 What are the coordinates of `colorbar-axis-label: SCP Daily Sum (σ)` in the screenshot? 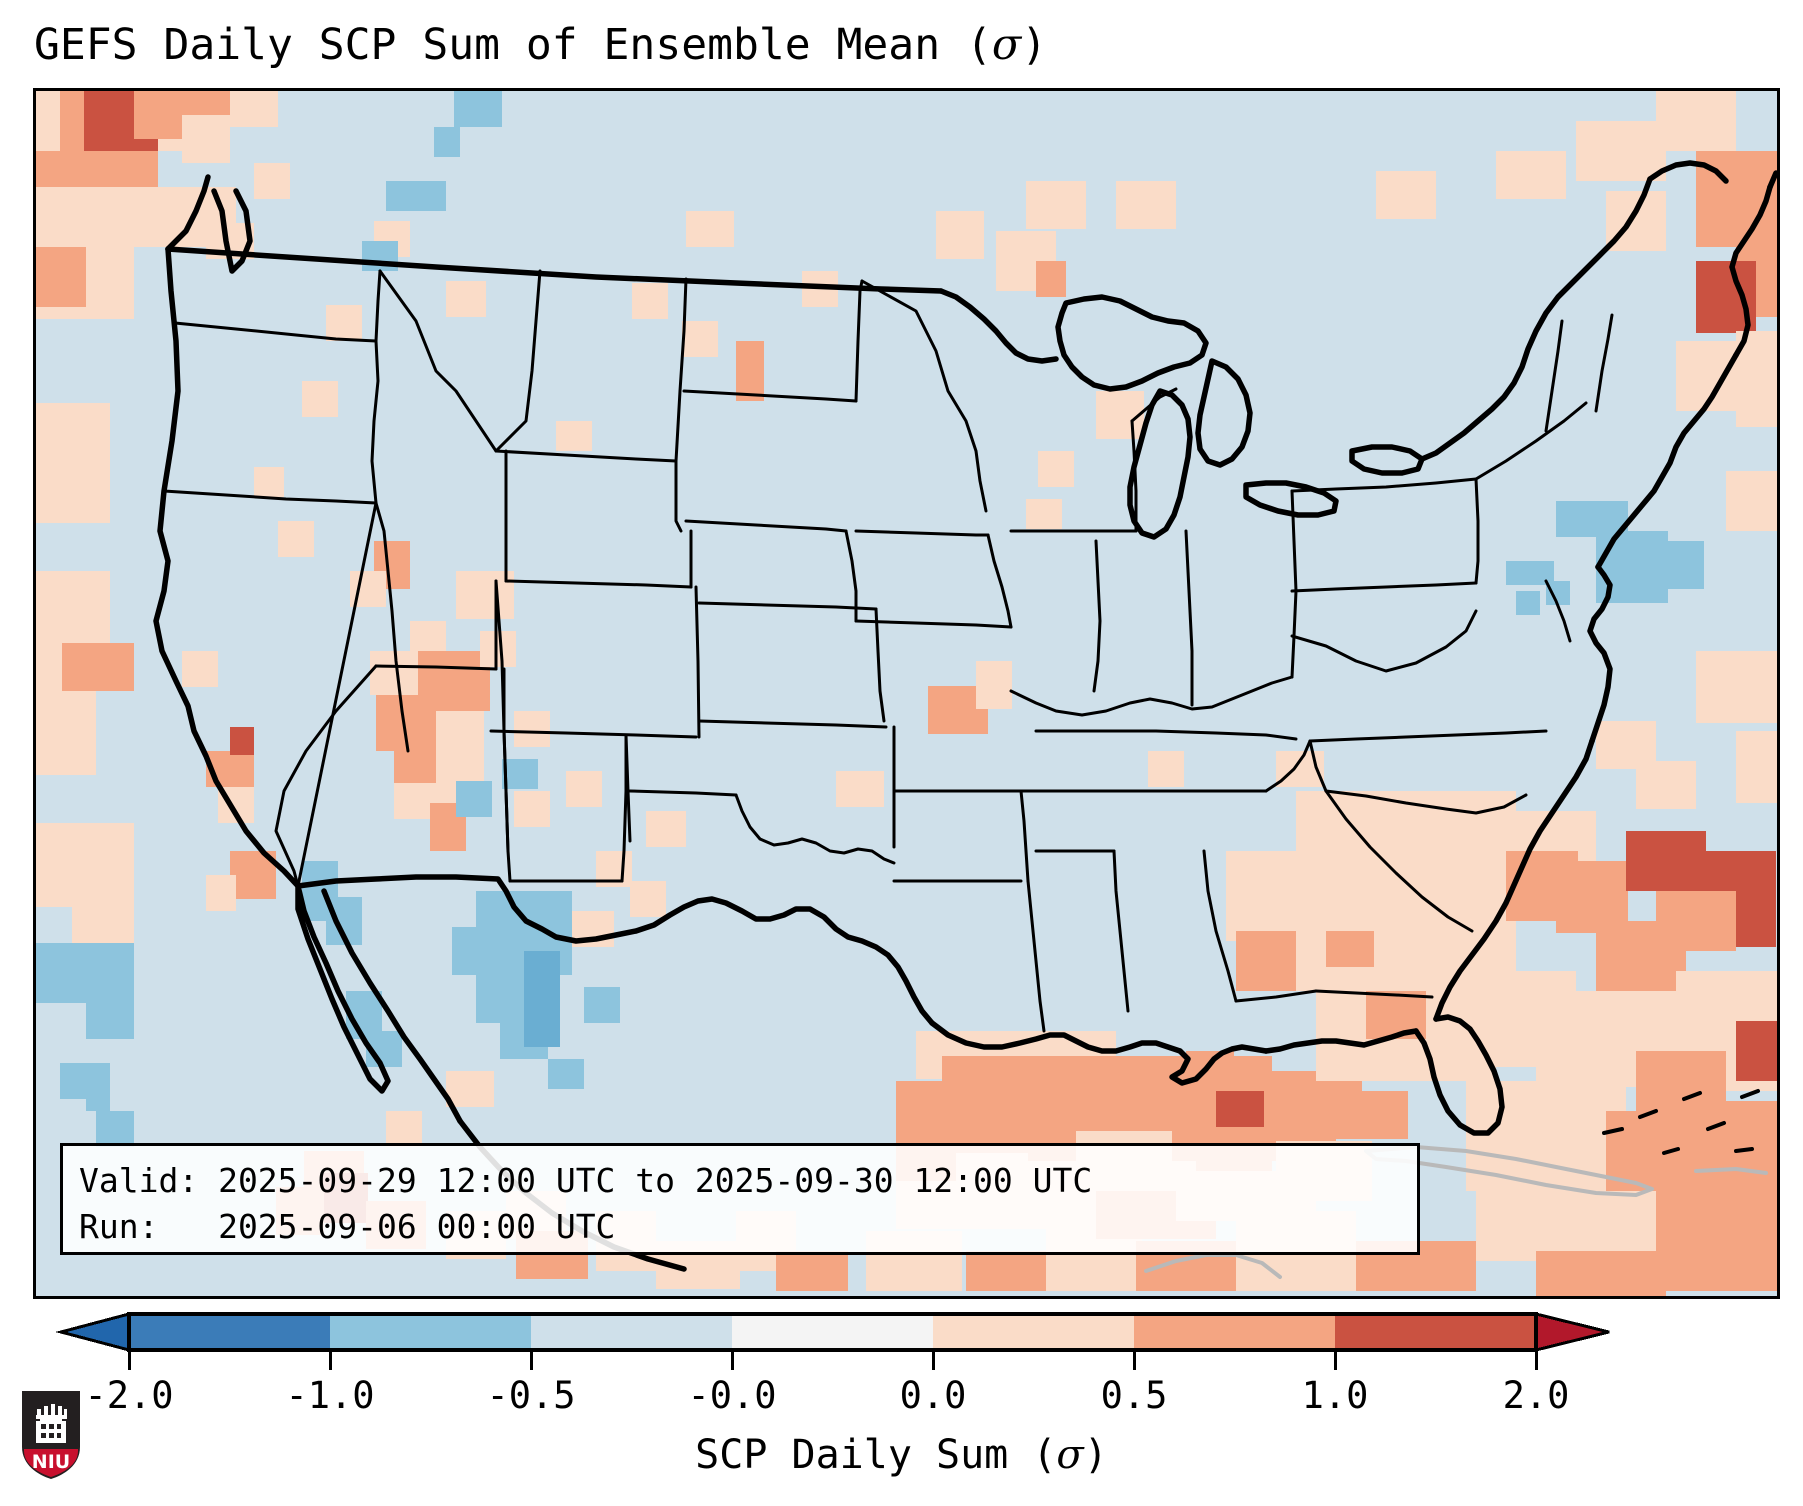 It's located at (901, 1455).